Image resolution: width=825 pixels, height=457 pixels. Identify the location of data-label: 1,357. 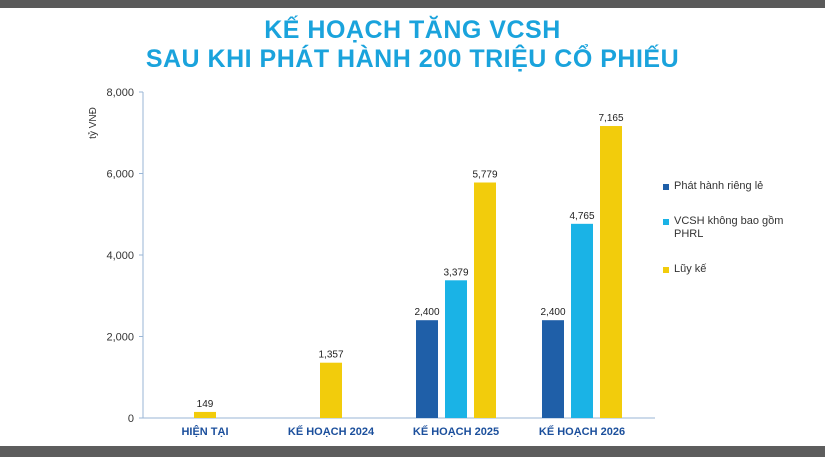
(330, 355).